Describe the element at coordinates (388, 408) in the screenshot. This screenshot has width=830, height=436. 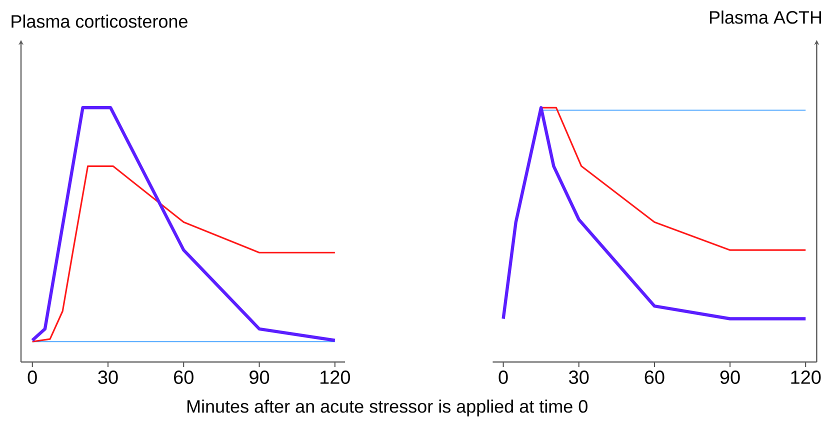
I see `x-axis-title: Minutes after an acute stressor is applied at time 0` at that location.